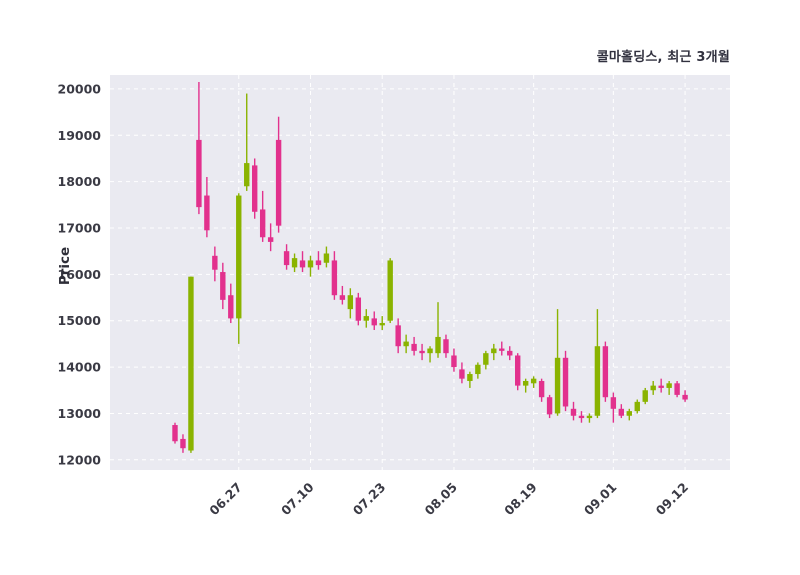 The height and width of the screenshot is (575, 800). I want to click on y-tick-label: 17000, so click(80, 227).